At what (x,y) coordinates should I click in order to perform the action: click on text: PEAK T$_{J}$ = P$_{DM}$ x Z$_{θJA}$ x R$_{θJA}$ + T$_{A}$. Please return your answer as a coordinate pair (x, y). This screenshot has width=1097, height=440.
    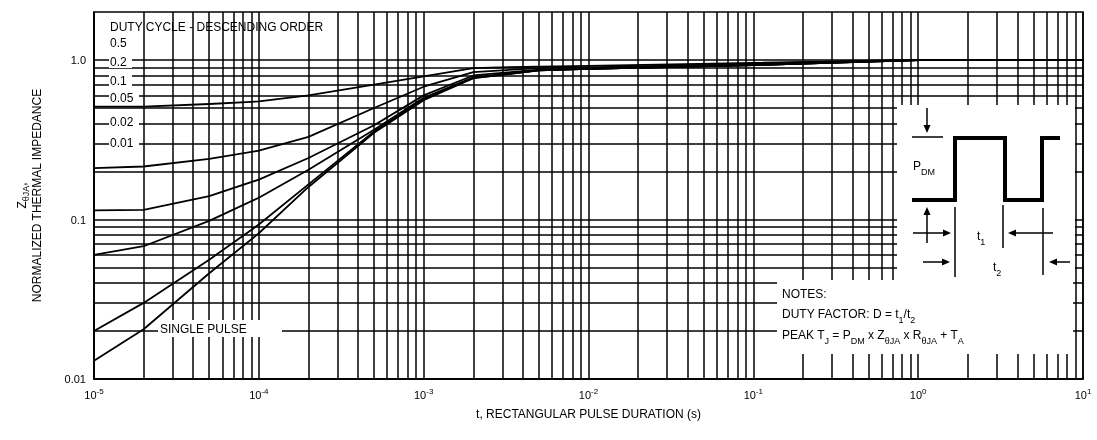
    Looking at the image, I should click on (873, 337).